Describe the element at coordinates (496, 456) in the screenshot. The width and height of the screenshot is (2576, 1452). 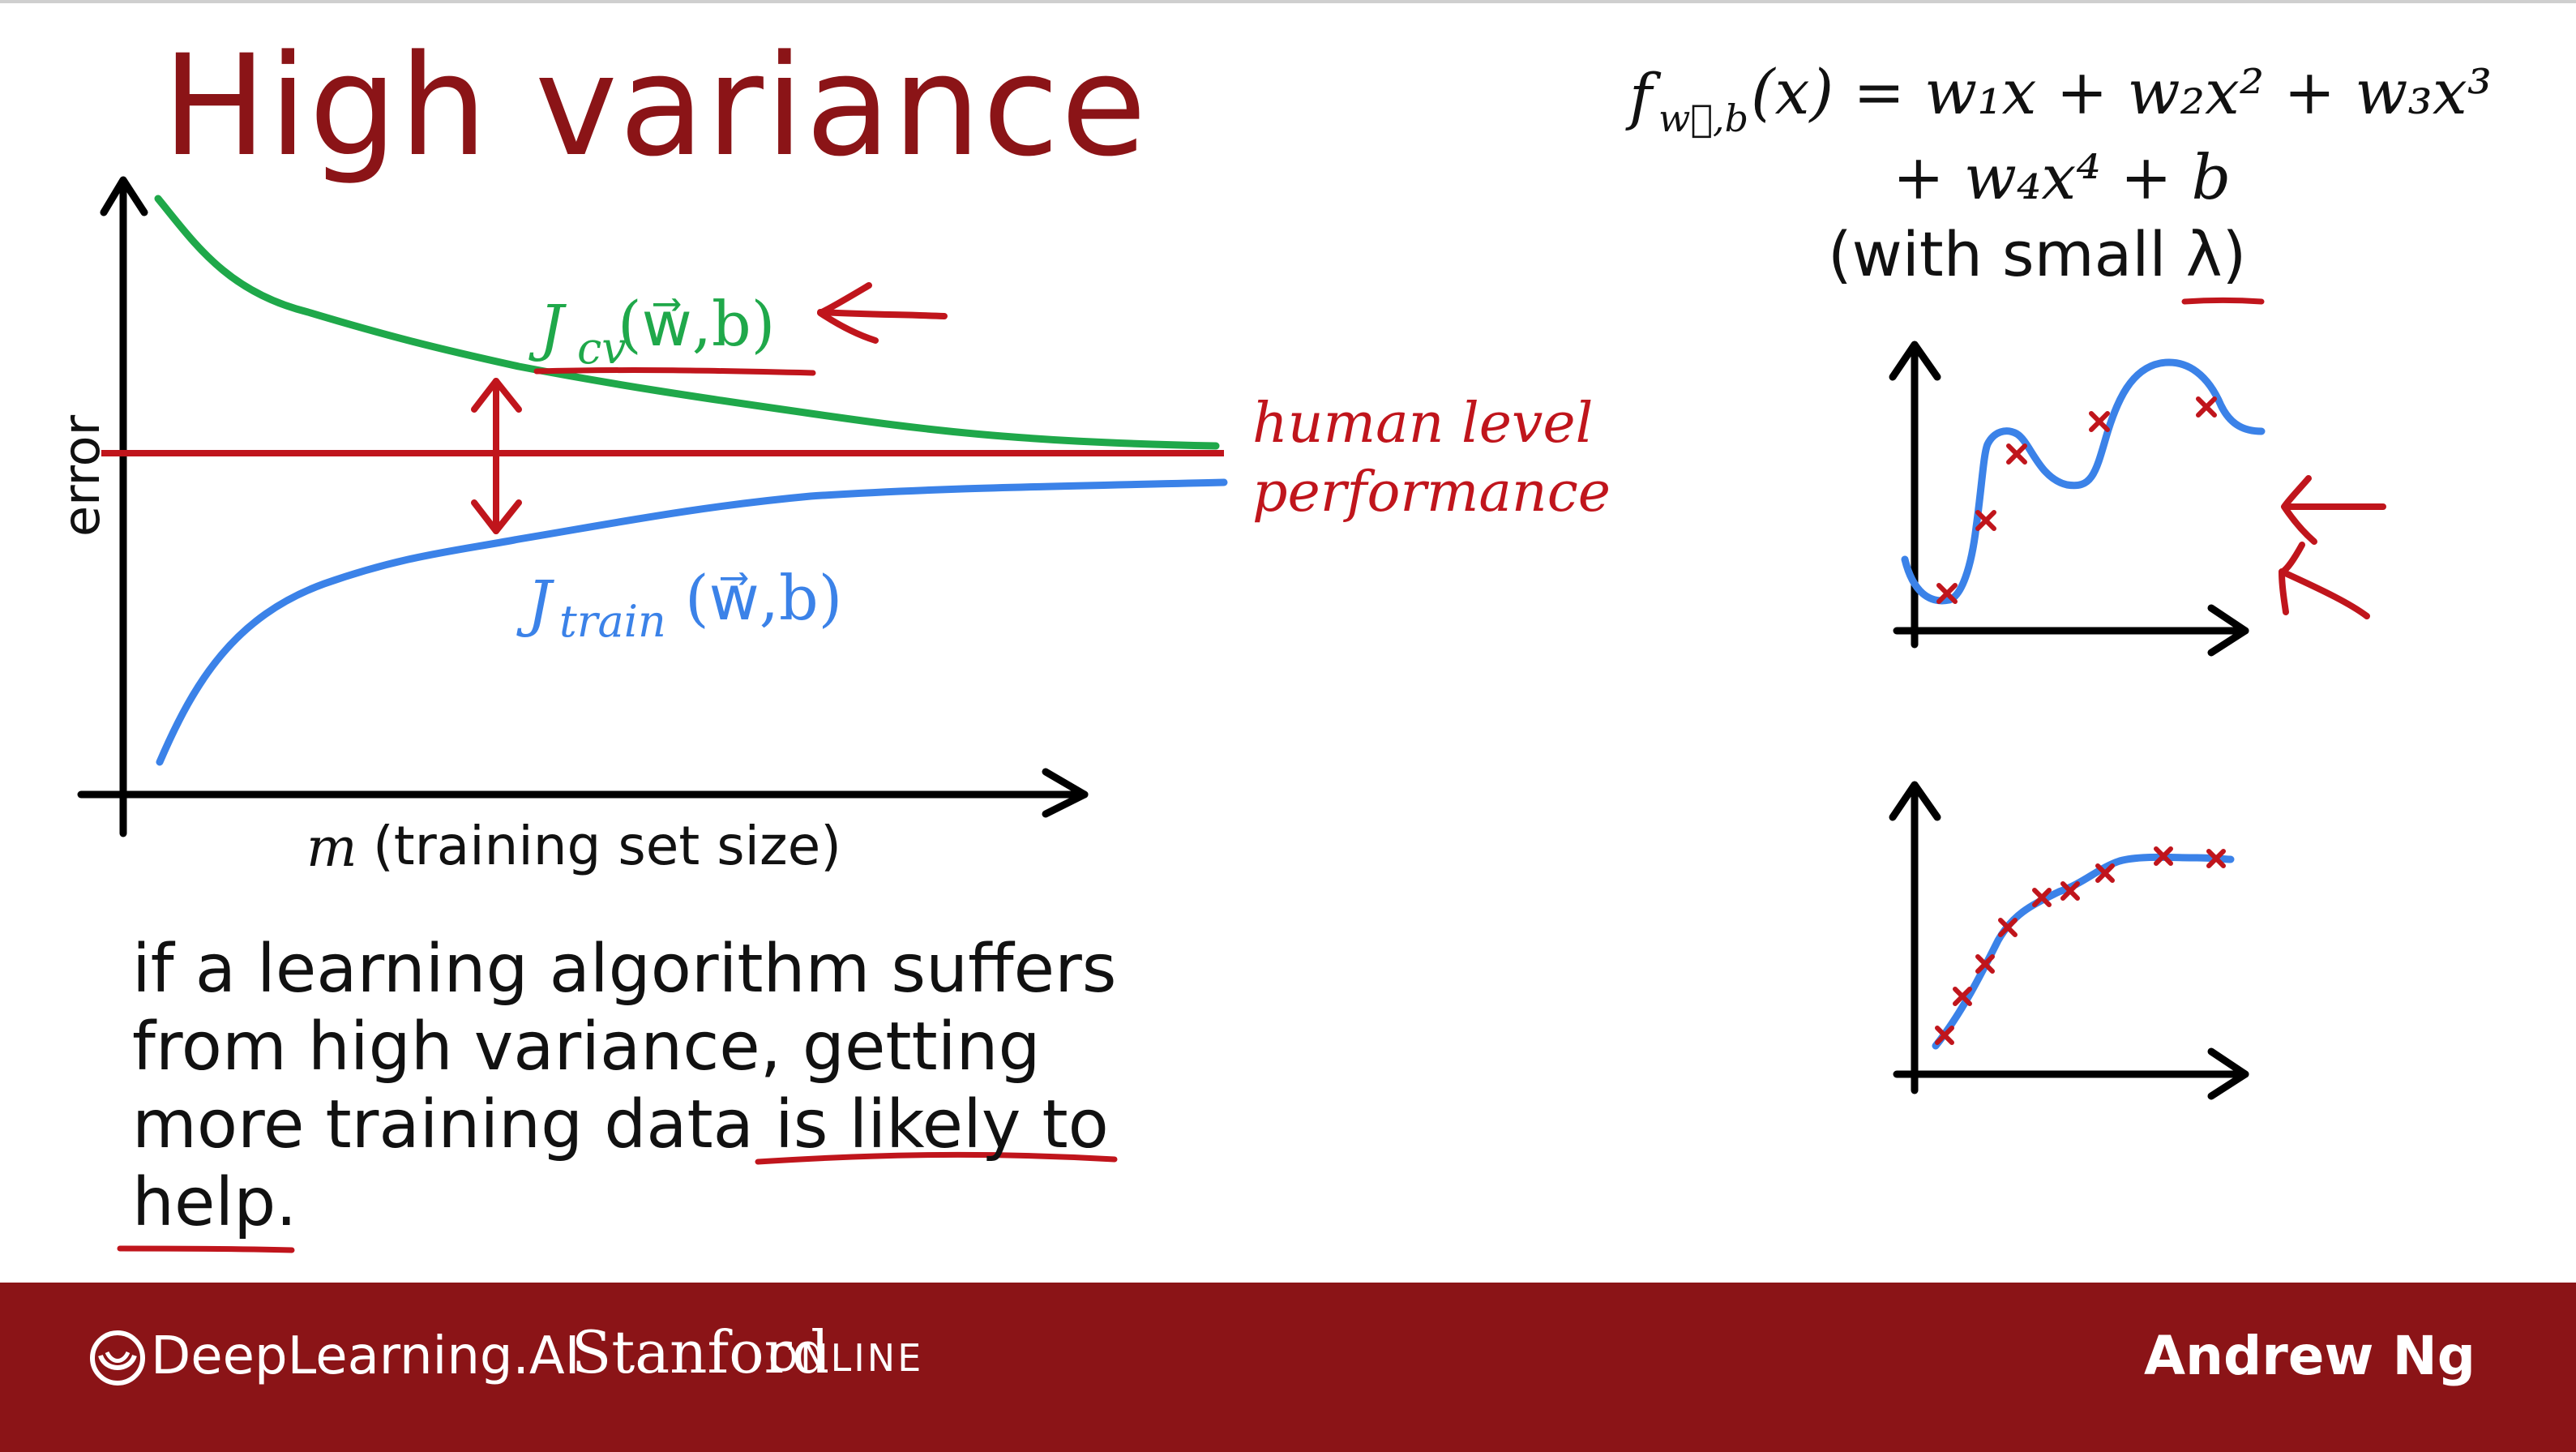
I see `gap-double-arrow` at that location.